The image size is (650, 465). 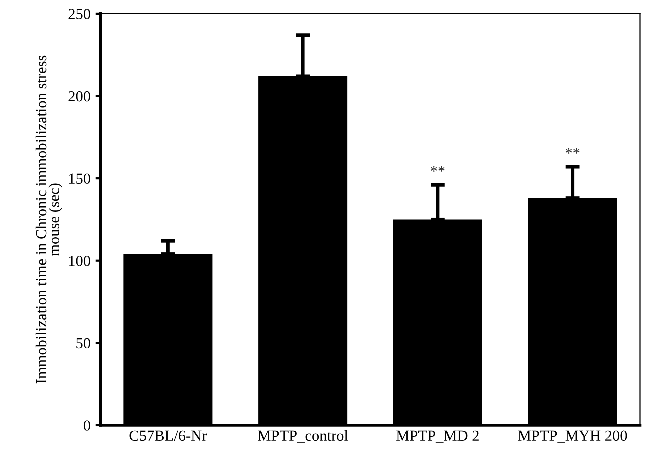 I want to click on x-tick-label: MPTP_MD 2, so click(x=437, y=436).